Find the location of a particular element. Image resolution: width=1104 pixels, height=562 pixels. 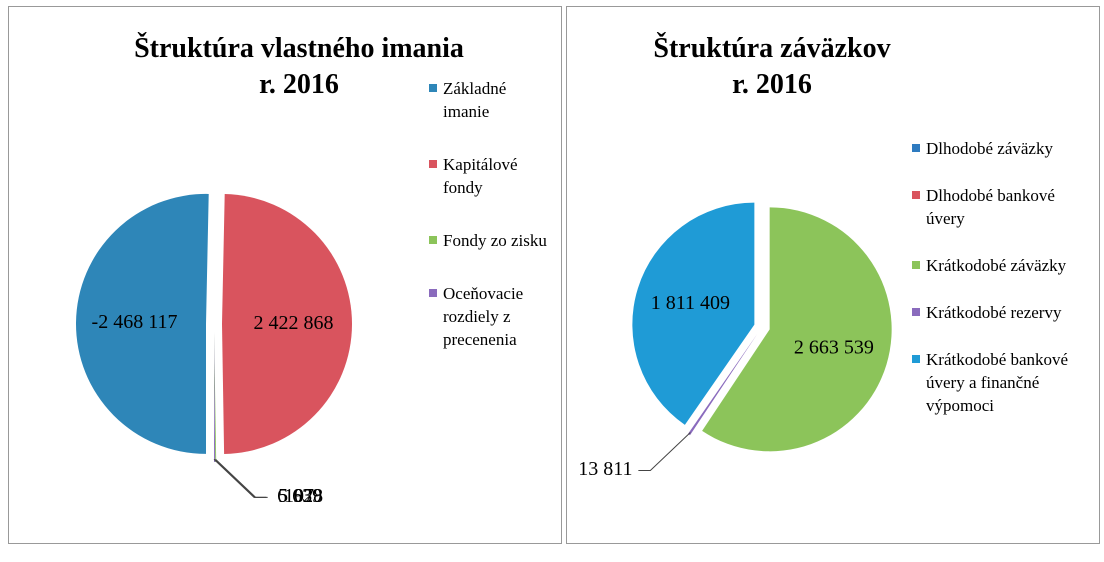

data-label: 1 811 409 is located at coordinates (690, 303).